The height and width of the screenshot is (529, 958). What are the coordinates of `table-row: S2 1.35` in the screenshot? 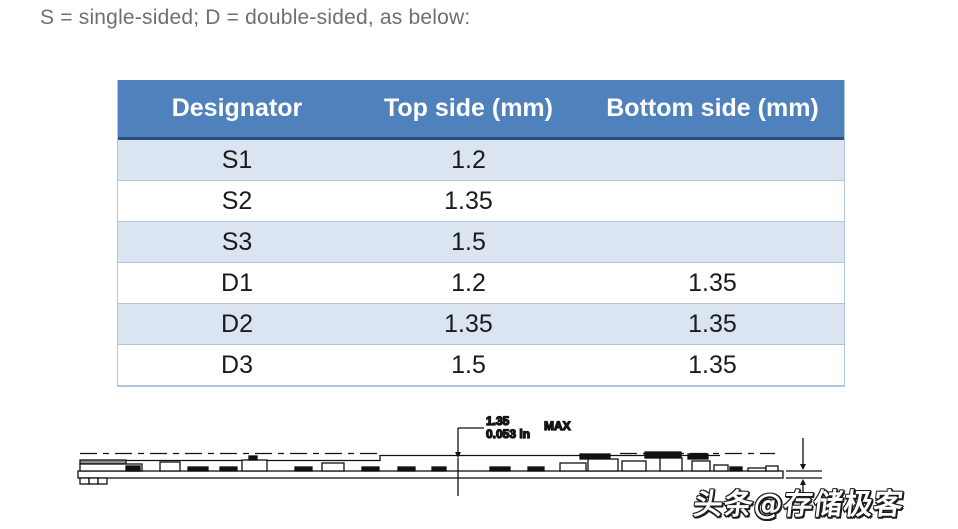 It's located at (481, 201).